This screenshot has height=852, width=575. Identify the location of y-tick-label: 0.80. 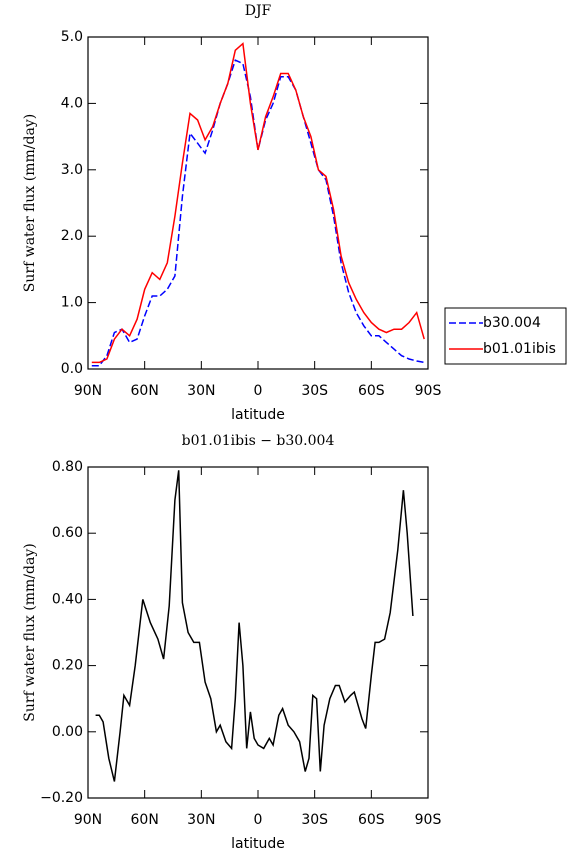
(67, 467).